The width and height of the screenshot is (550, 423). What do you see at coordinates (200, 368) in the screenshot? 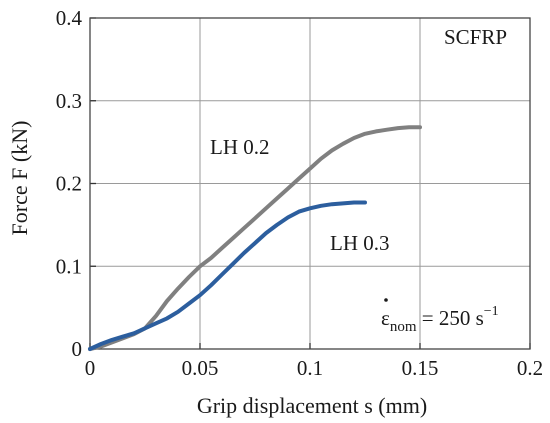
I see `x-tick-label: 0.05` at bounding box center [200, 368].